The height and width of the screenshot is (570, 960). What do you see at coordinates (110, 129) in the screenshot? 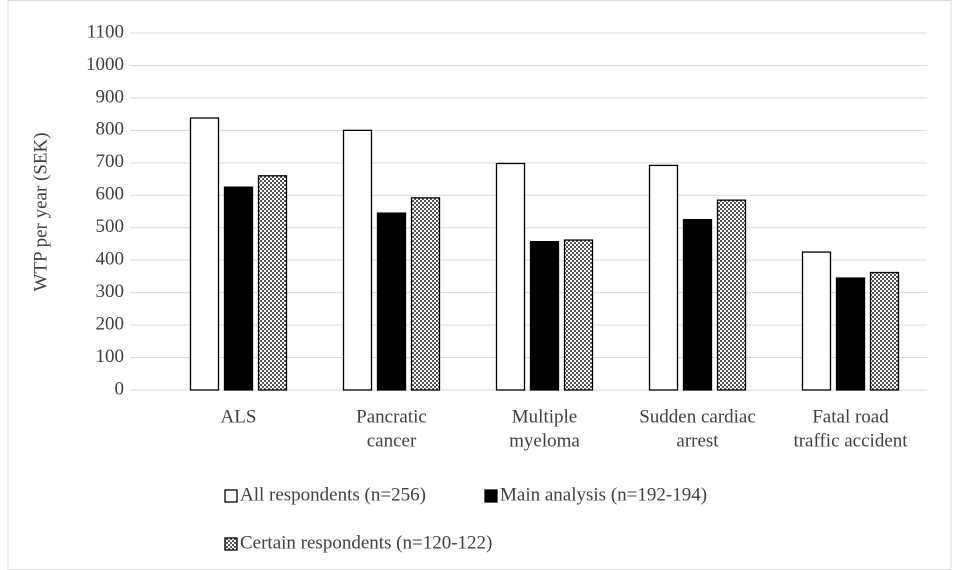
I see `y-tick-label: 800` at bounding box center [110, 129].